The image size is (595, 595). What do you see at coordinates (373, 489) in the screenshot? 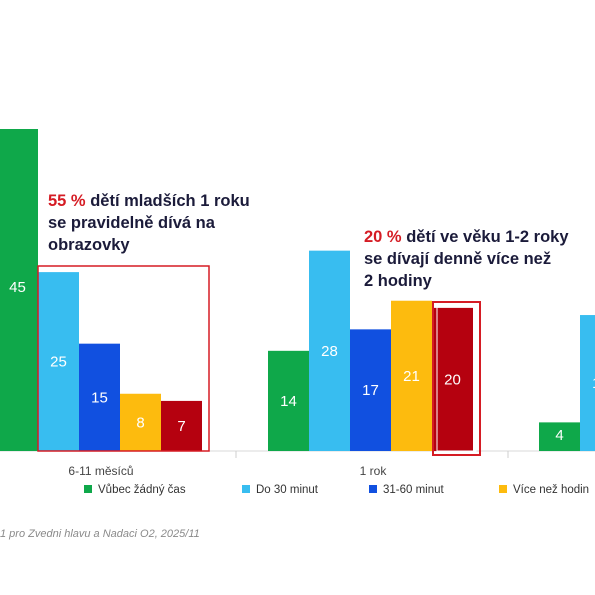
I see `legend-swatch-31-60-minut` at bounding box center [373, 489].